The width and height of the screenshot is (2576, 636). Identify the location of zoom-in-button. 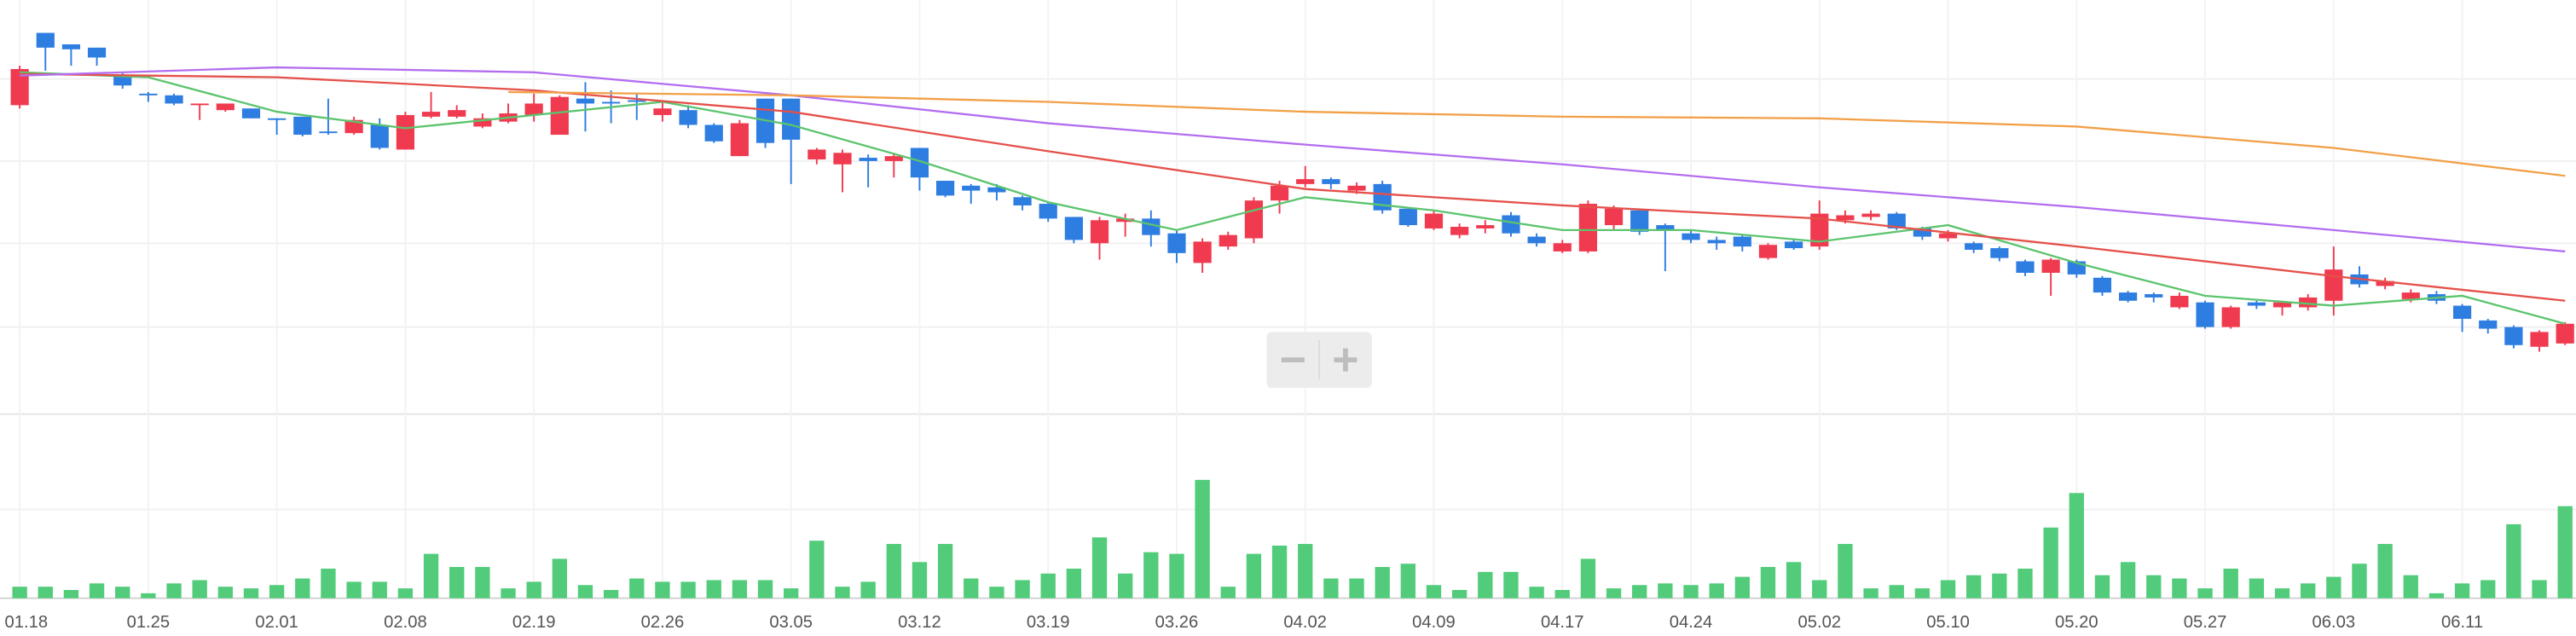
(1346, 360).